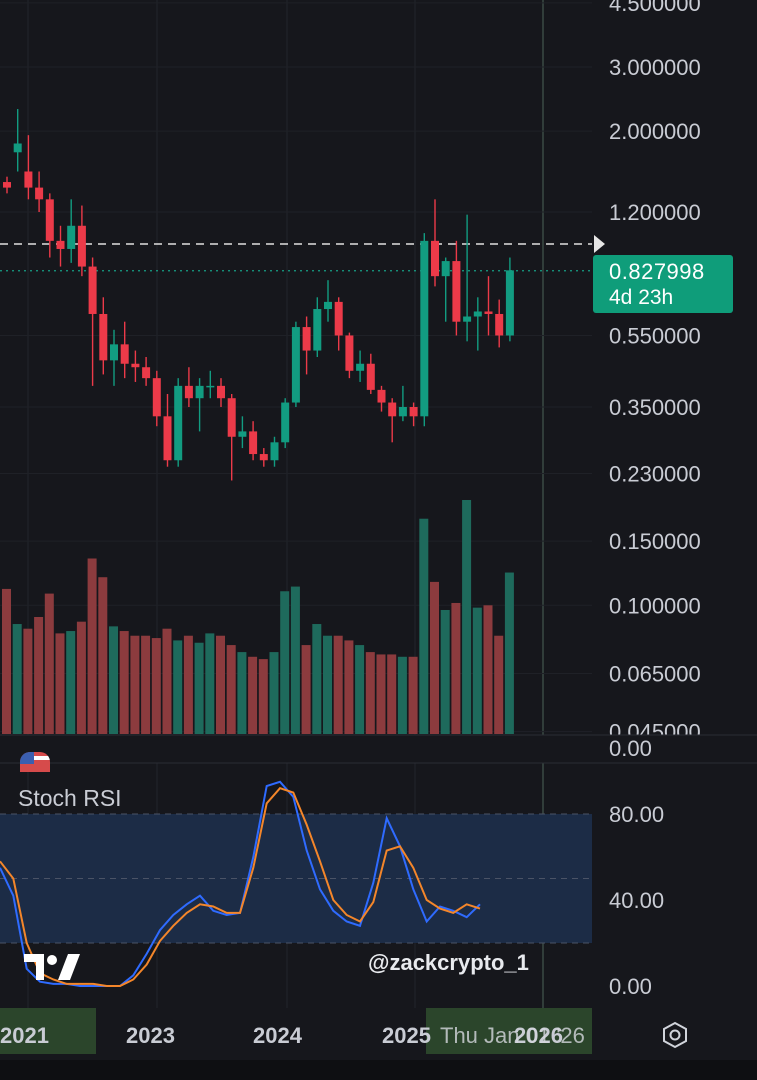  Describe the element at coordinates (655, 8) in the screenshot. I see `price-axis-label: 4.500000` at that location.